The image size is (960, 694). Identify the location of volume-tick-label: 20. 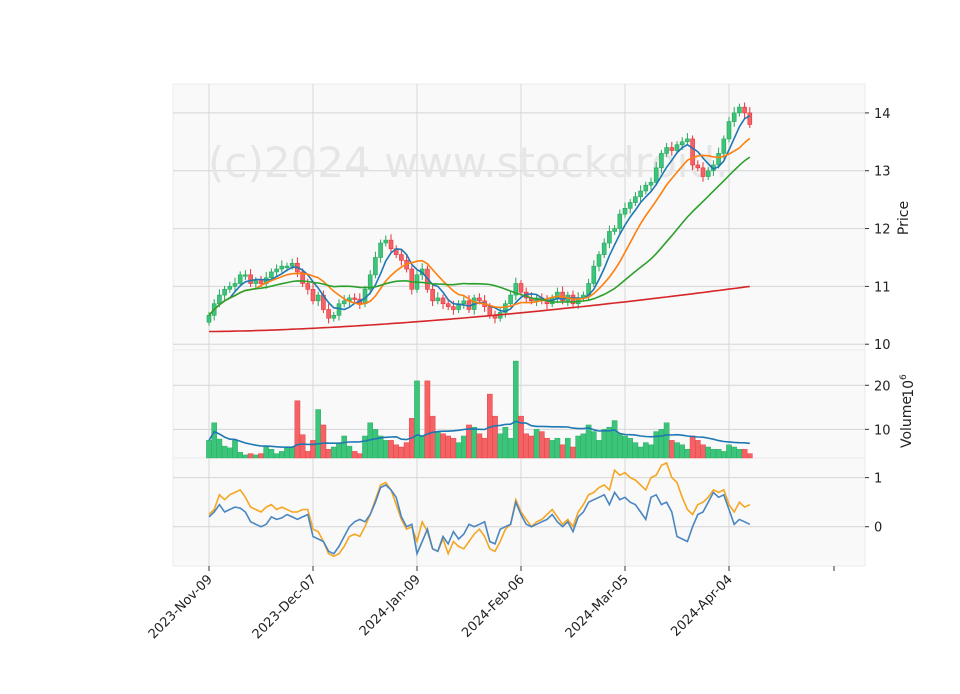
(882, 386).